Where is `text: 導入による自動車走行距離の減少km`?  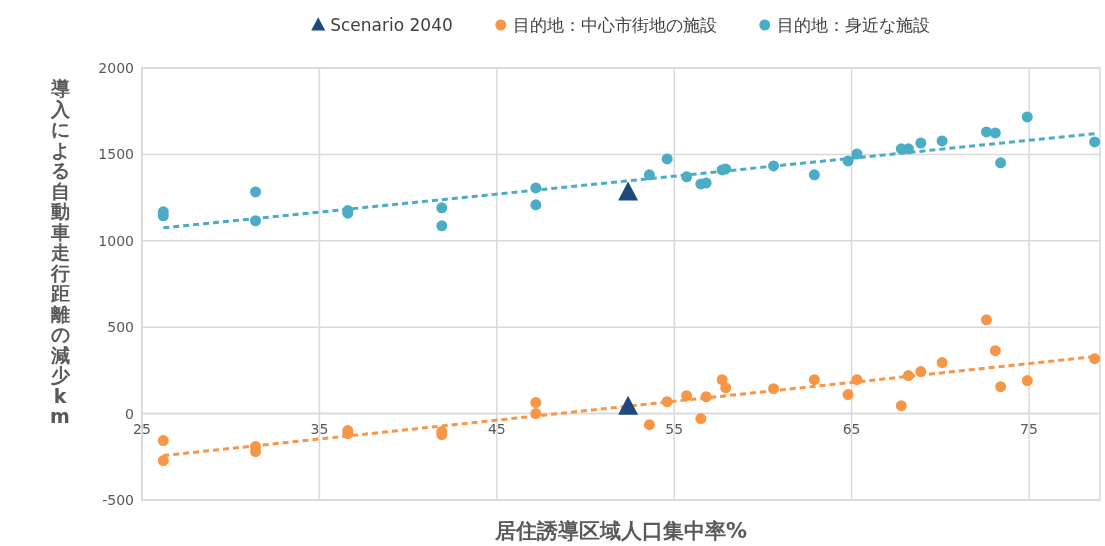 text: 導入による自動車走行距離の減少km is located at coordinates (60, 252).